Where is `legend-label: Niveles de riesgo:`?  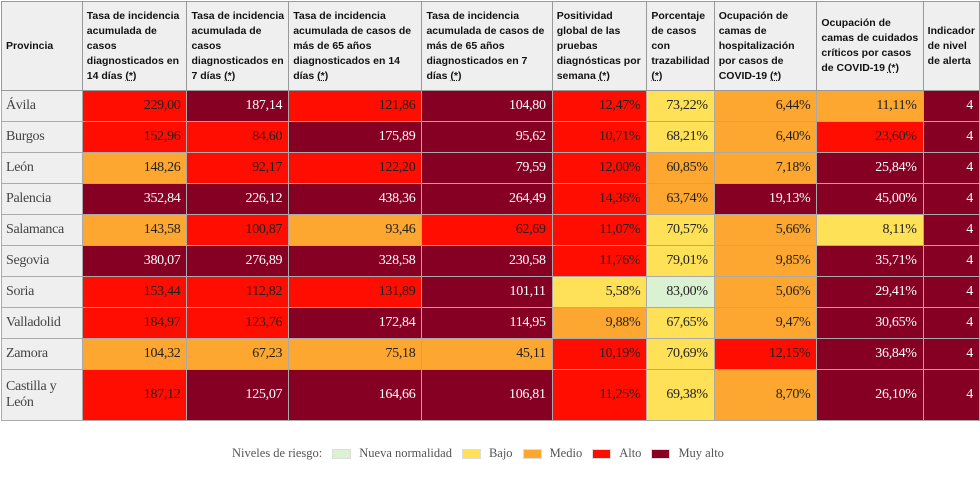
legend-label: Niveles de riesgo: is located at coordinates (277, 453).